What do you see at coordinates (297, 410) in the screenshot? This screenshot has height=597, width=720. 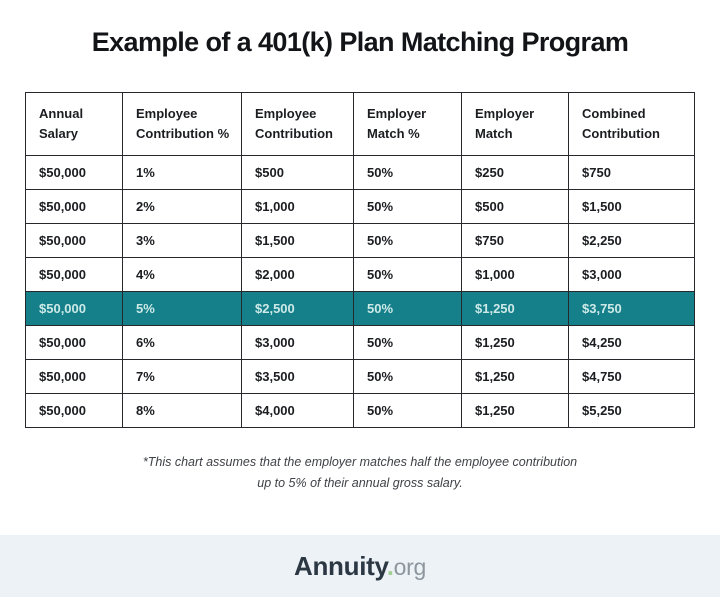 I see `table-cell: $4,000` at bounding box center [297, 410].